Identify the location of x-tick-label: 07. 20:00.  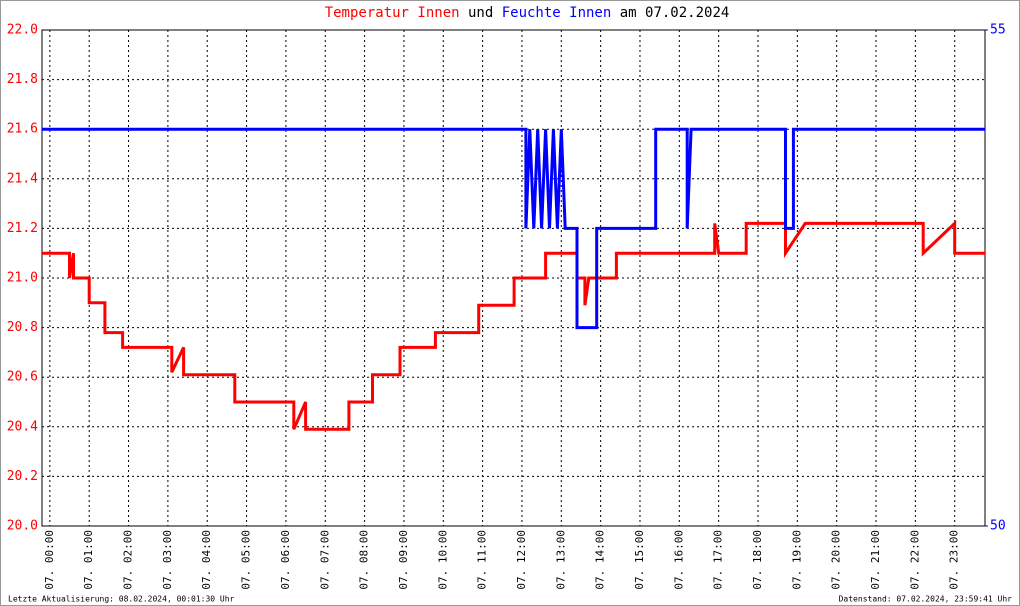
(836, 560).